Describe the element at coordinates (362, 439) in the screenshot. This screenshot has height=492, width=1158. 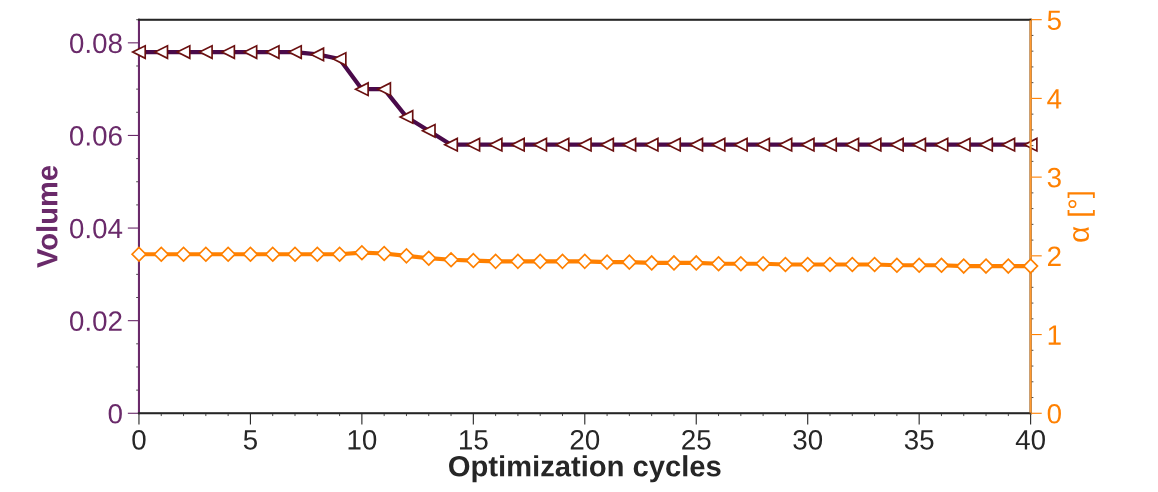
I see `x-tick-label: 10` at that location.